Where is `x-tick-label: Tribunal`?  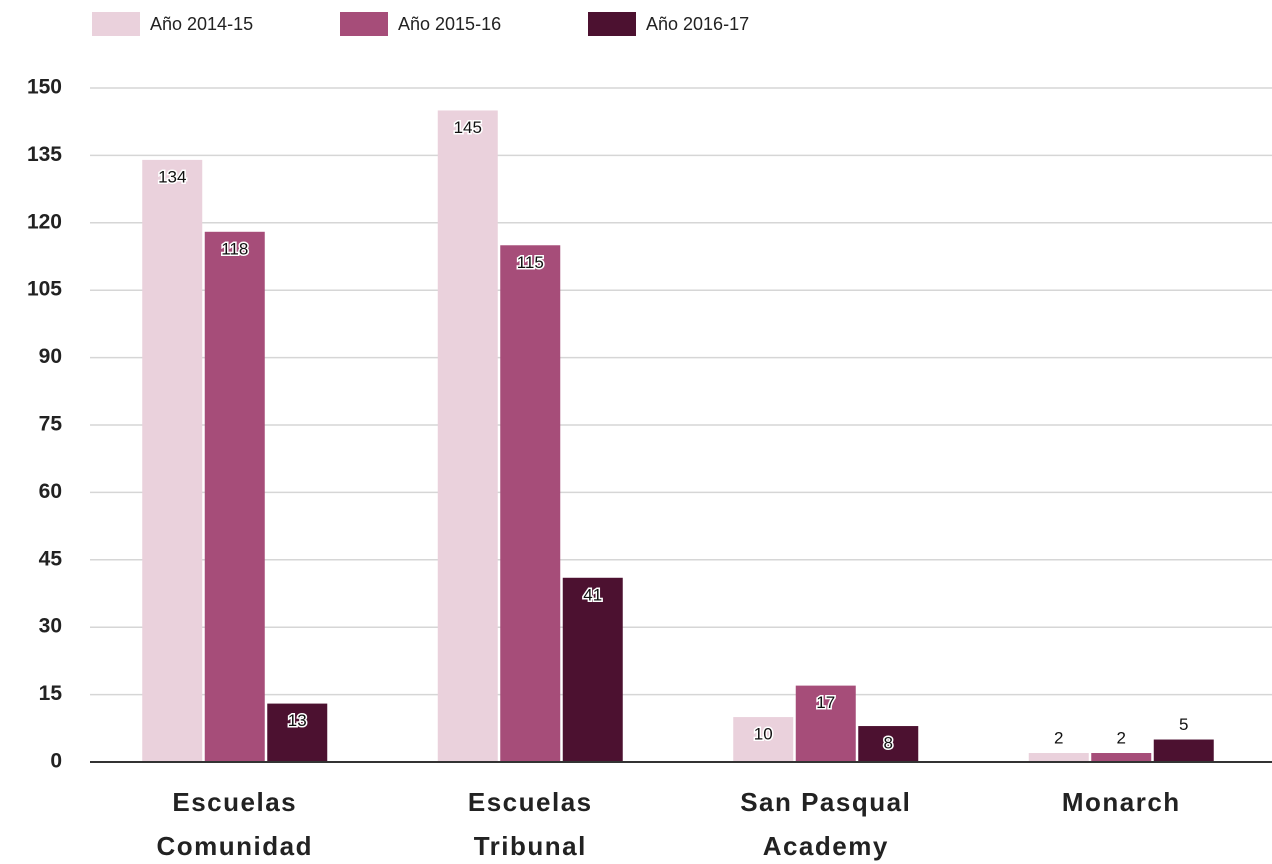
x-tick-label: Tribunal is located at coordinates (530, 846).